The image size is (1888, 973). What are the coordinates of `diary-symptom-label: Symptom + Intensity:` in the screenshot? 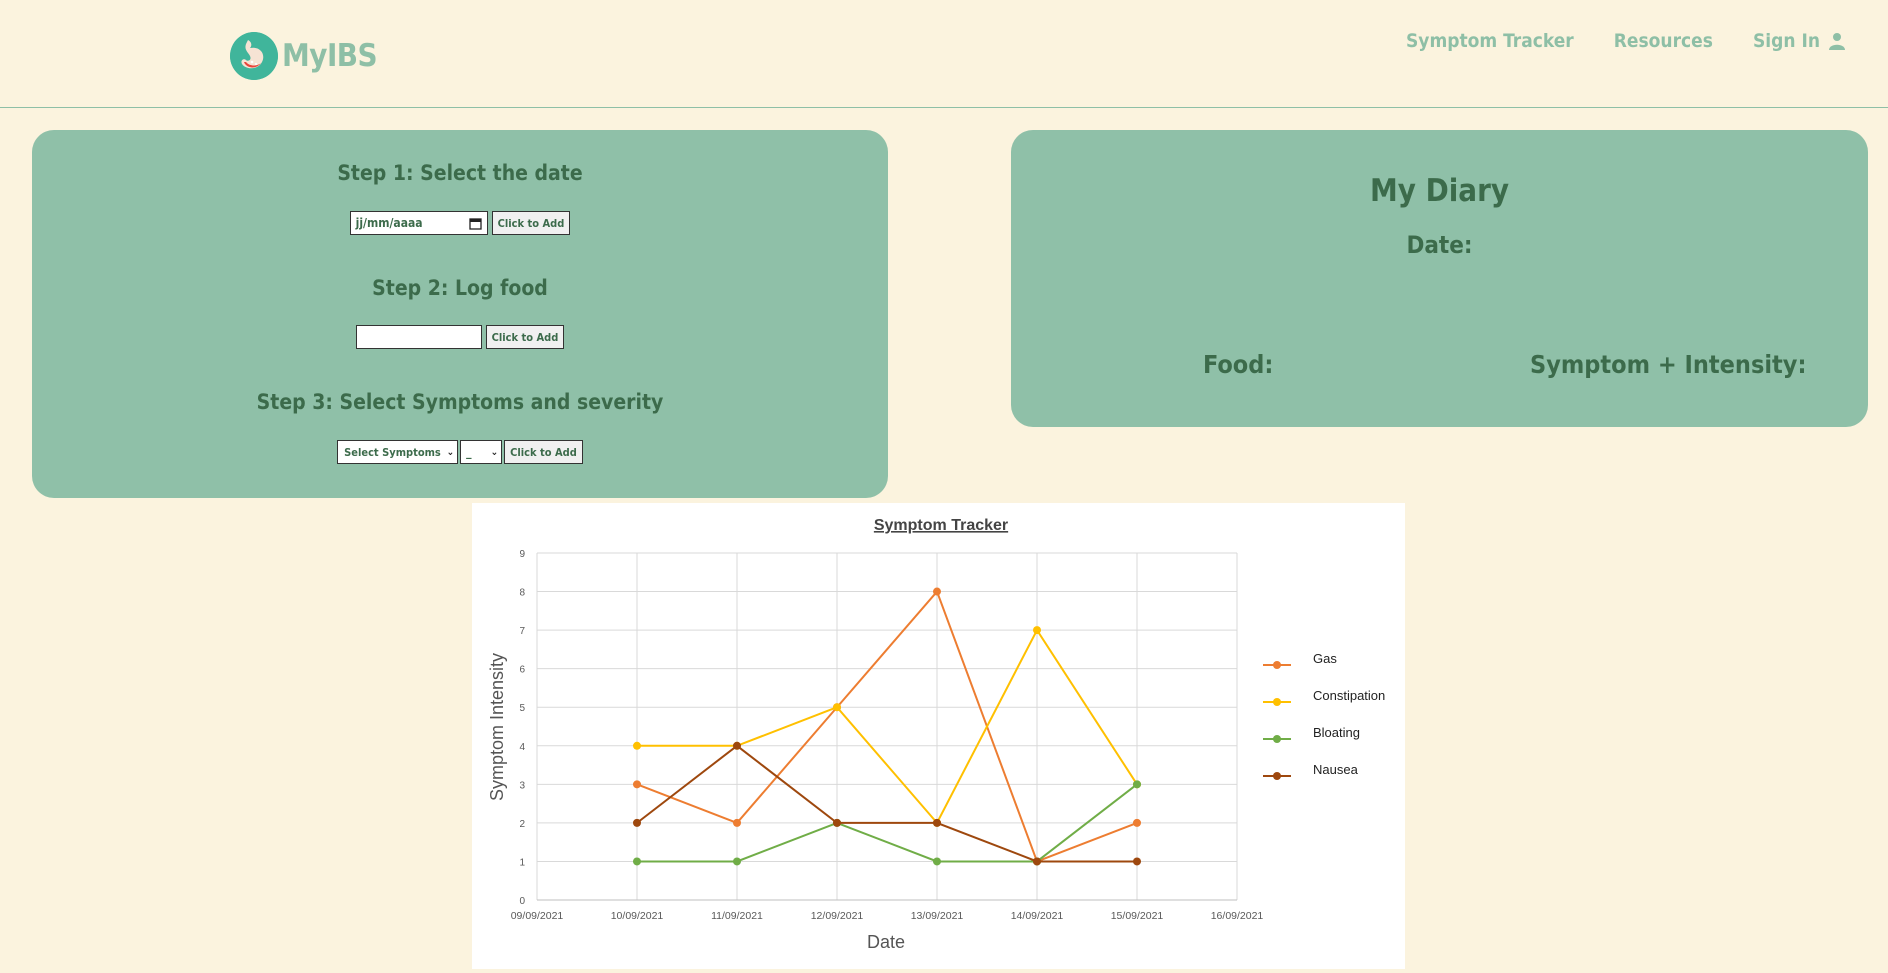 It's located at (1668, 364).